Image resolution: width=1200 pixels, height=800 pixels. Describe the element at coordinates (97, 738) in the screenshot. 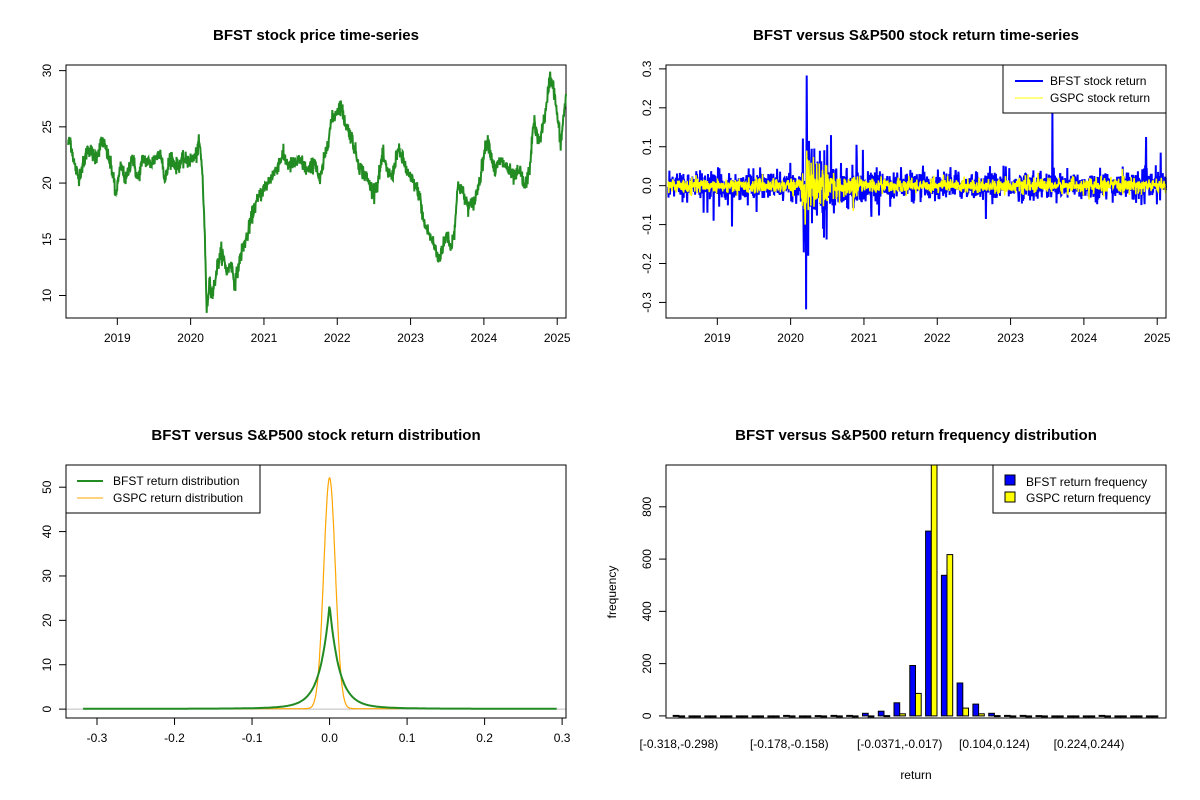

I see `x-tick-label: -0.3` at that location.